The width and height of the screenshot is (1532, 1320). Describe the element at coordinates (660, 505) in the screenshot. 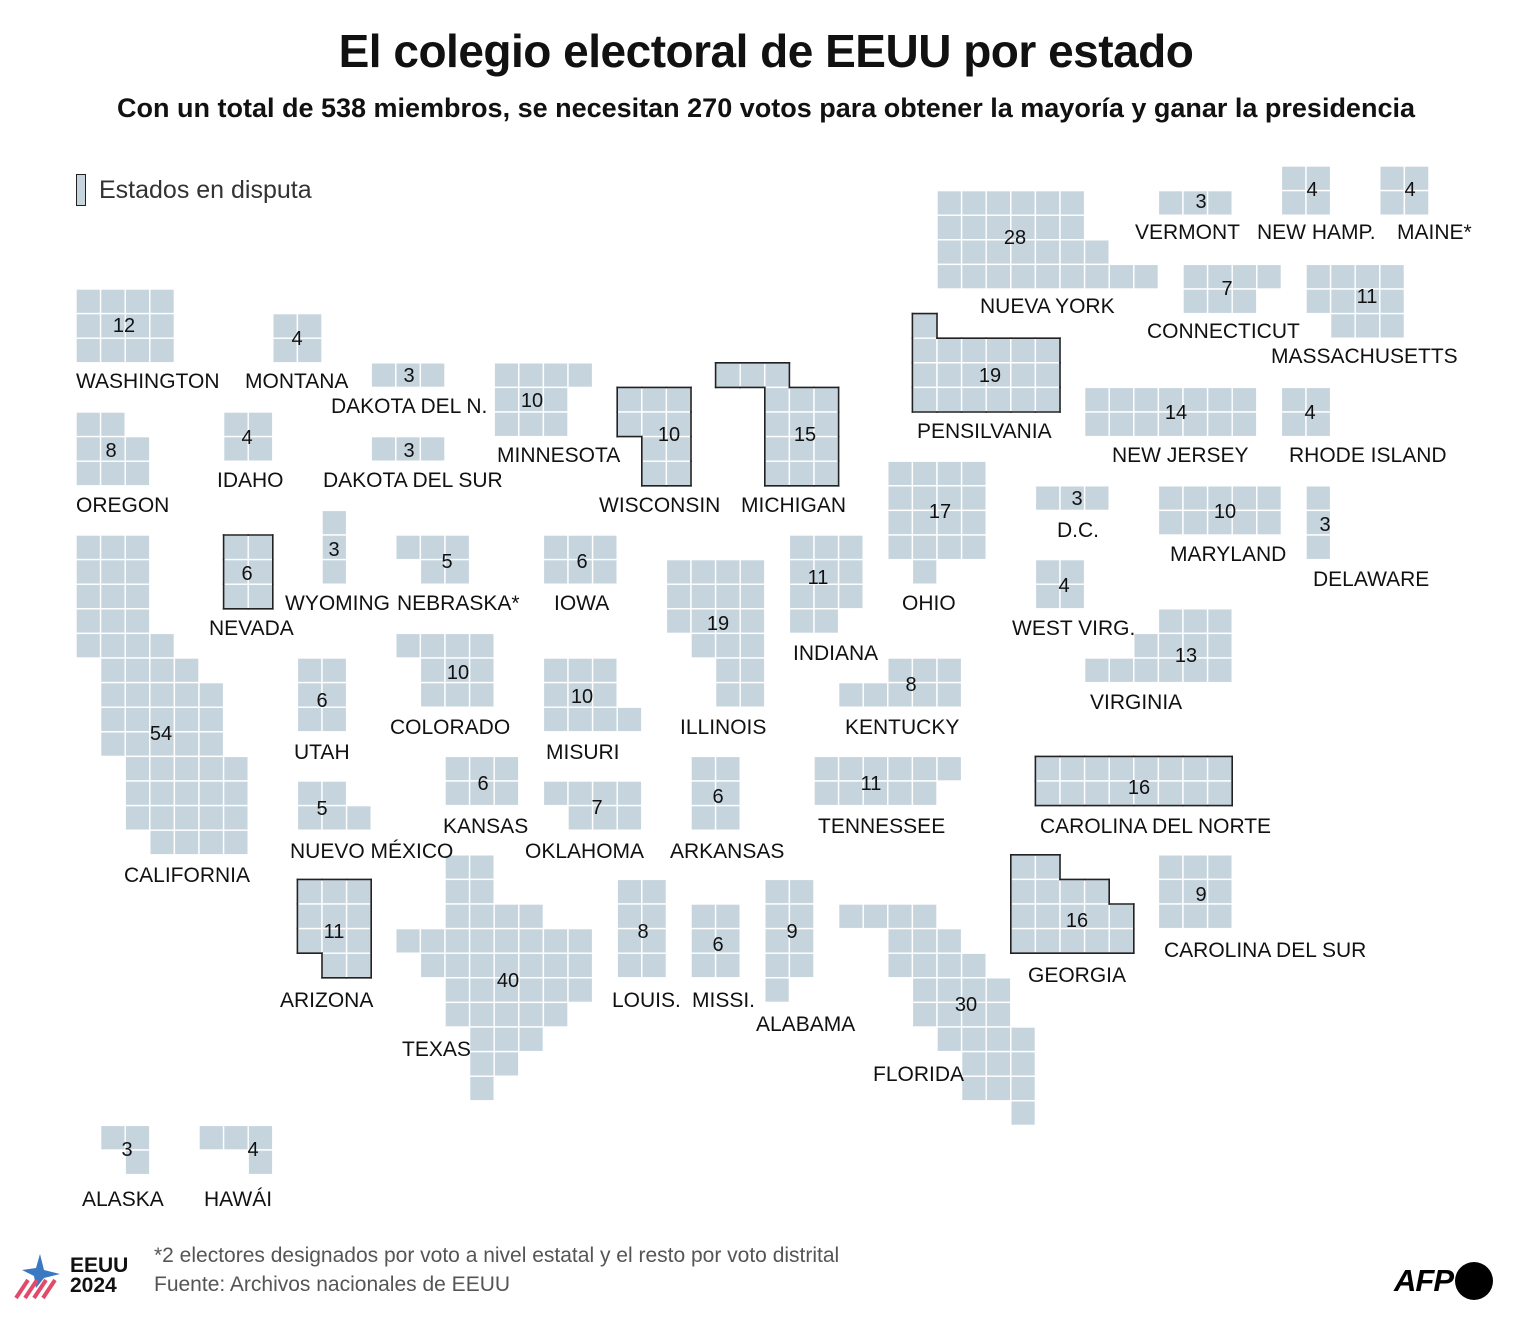

I see `state-label-wi: WISCONSIN` at that location.